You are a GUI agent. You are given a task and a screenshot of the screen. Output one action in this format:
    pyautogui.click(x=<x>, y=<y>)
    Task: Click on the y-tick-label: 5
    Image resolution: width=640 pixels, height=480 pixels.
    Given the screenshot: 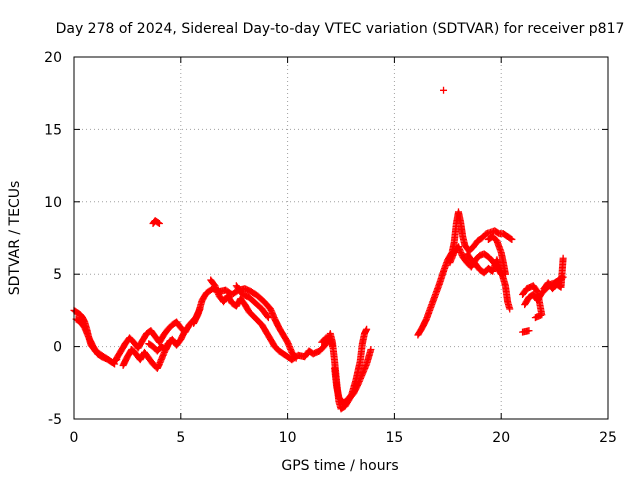 What is the action you would take?
    pyautogui.click(x=57, y=275)
    